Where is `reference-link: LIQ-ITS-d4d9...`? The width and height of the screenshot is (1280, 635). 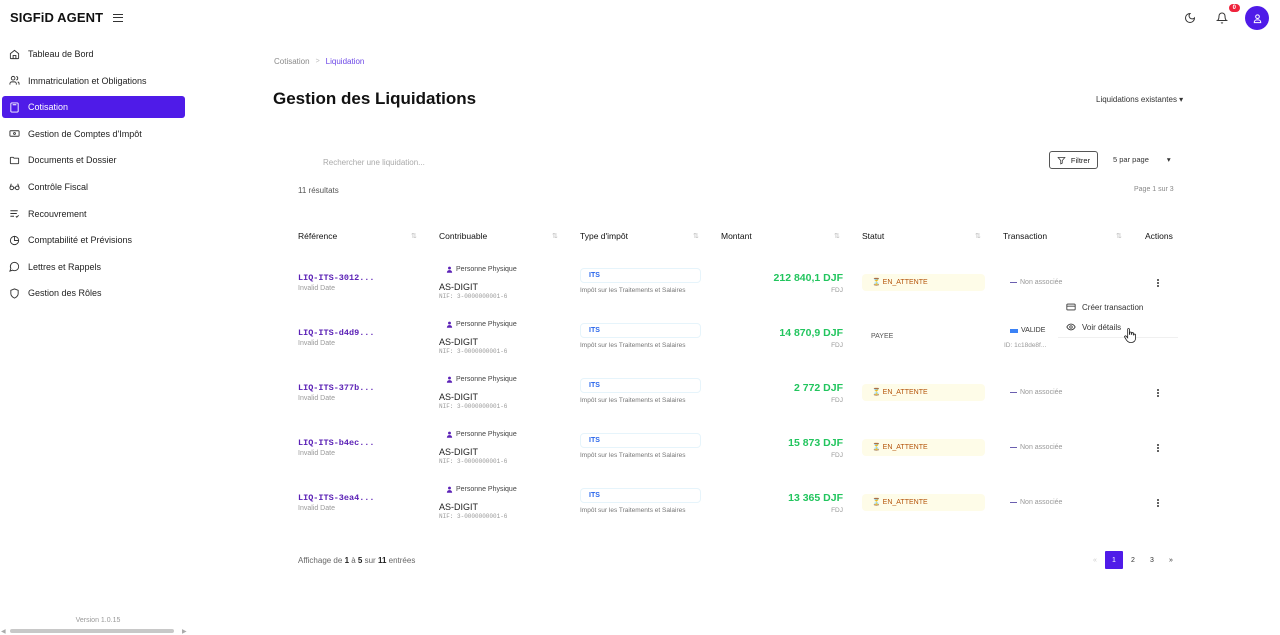 reference-link: LIQ-ITS-d4d9... is located at coordinates (336, 333).